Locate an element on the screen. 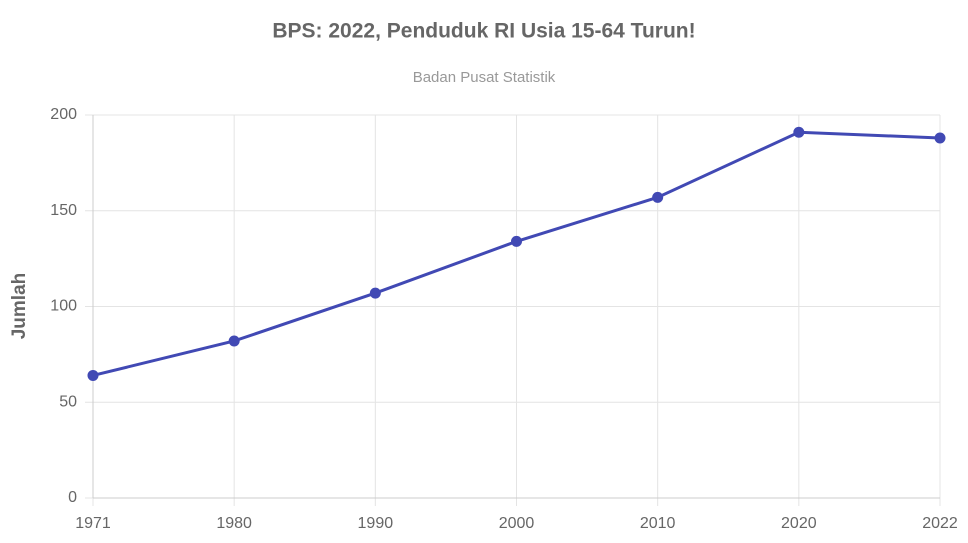 The image size is (968, 543). x-tick-label: 2000 is located at coordinates (517, 523).